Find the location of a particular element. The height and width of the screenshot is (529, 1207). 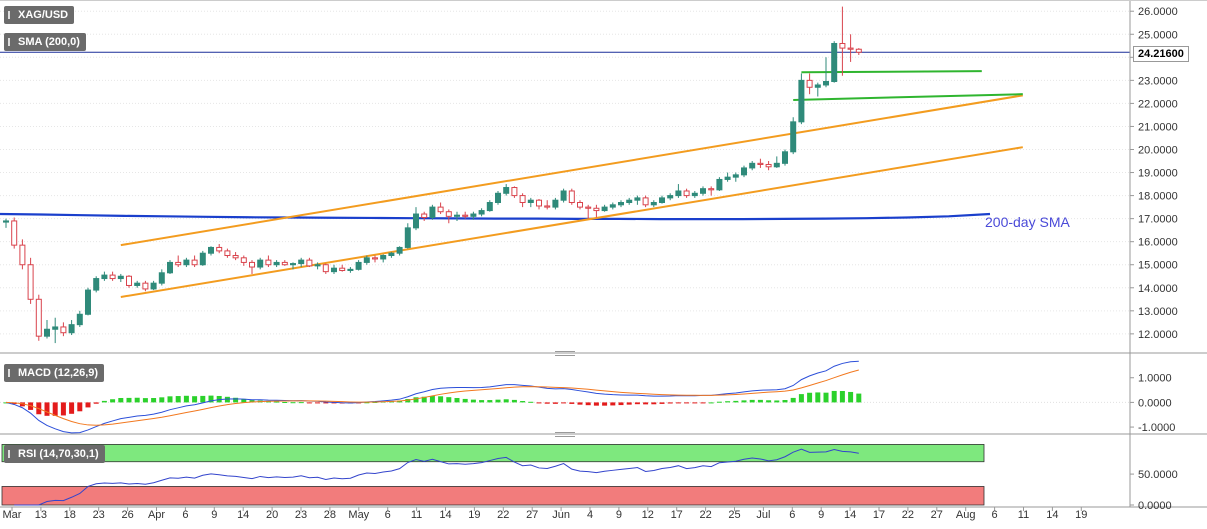

x-tick-label: 17 is located at coordinates (879, 515).